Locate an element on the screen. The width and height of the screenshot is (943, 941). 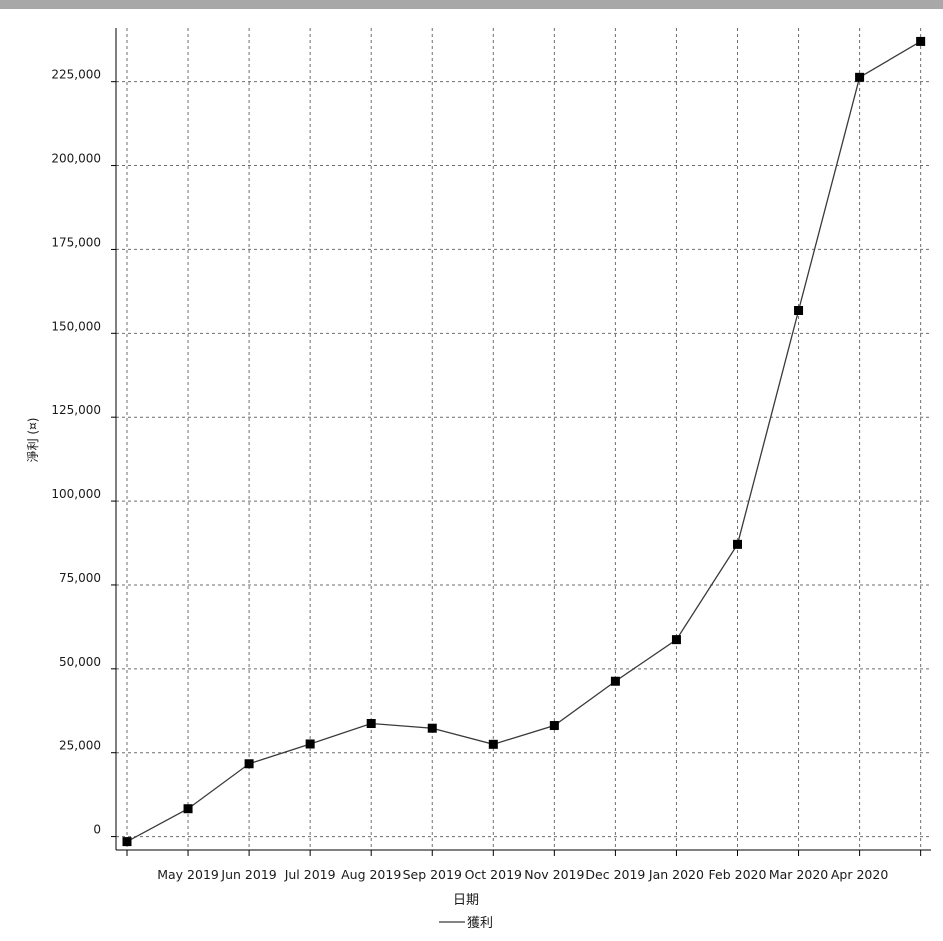
y-tick-label: 175,000 is located at coordinates (76, 242).